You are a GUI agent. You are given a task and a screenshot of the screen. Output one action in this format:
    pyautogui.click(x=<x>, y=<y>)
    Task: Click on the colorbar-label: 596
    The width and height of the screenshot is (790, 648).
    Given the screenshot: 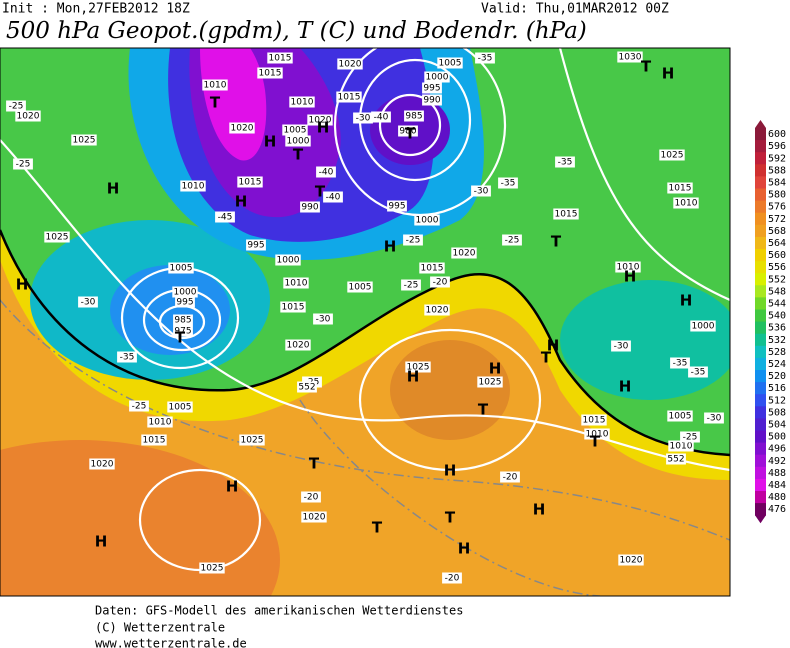 What is the action you would take?
    pyautogui.click(x=777, y=146)
    